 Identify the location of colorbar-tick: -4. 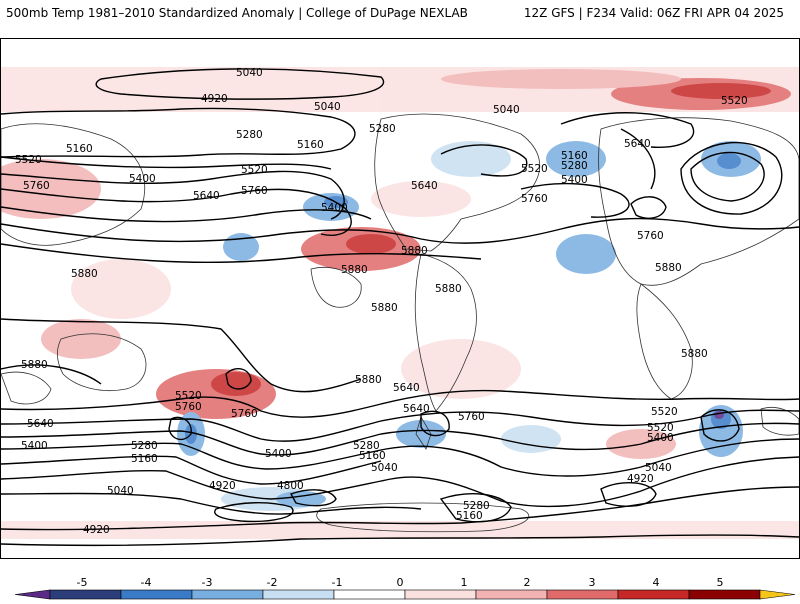
(146, 582).